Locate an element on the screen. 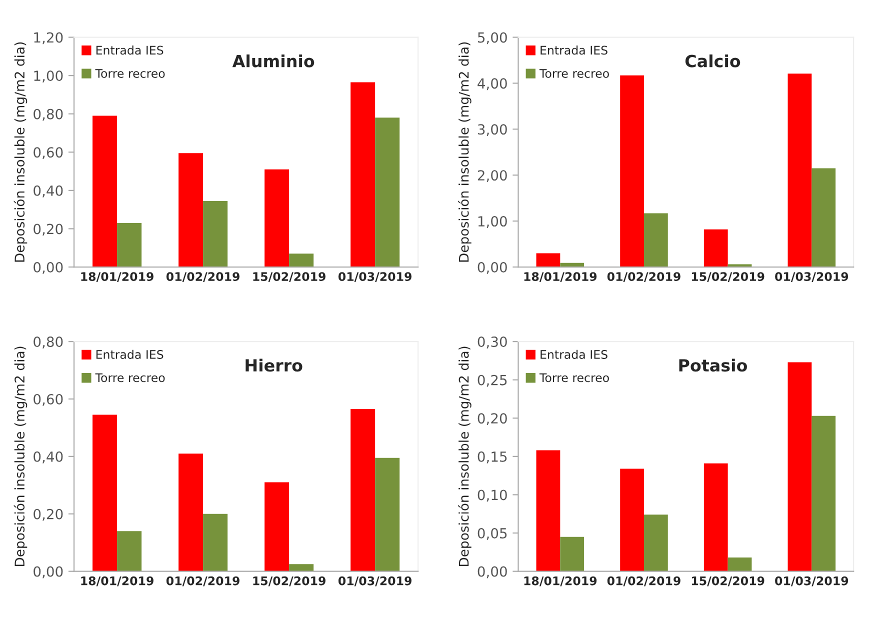  y-tick-label: 0,30 is located at coordinates (492, 342).